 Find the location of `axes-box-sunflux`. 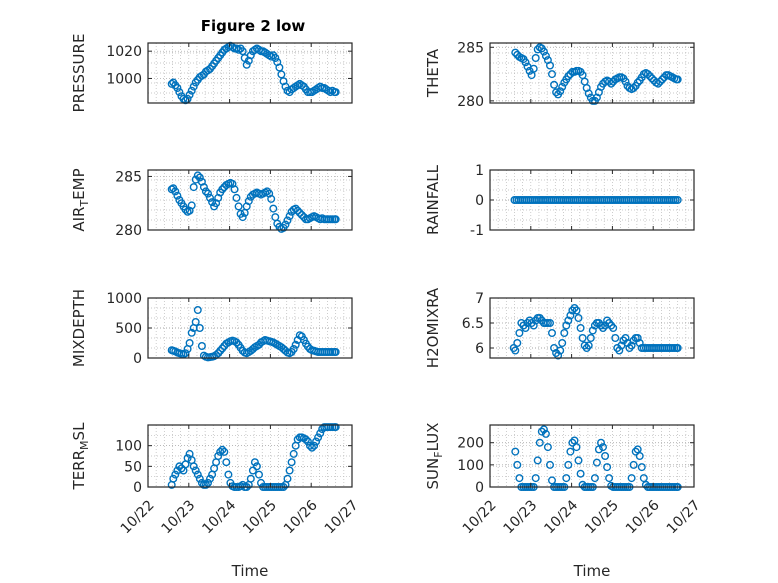

axes-box-sunflux is located at coordinates (592, 456).